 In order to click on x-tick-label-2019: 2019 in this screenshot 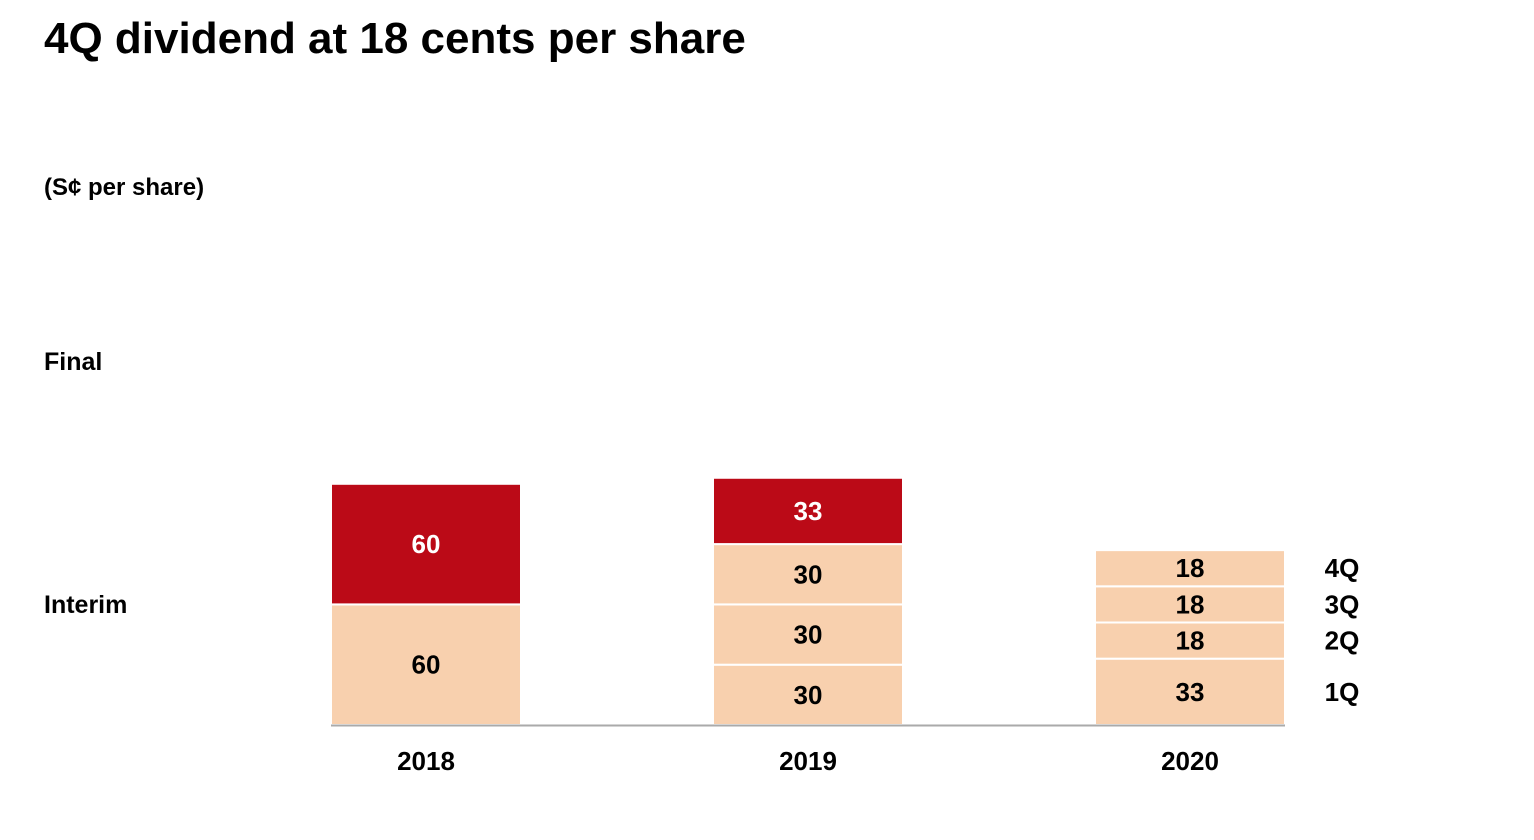, I will do `click(808, 761)`.